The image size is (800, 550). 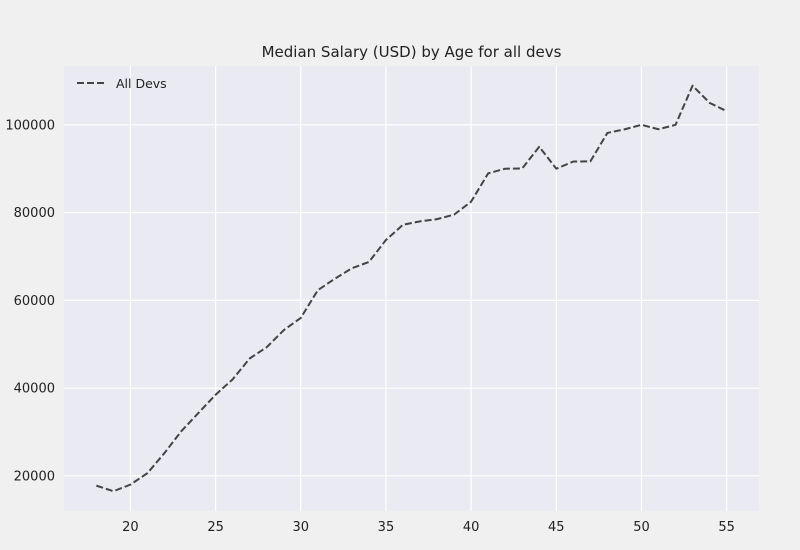 I want to click on legend-label-all-devs: All Devs, so click(x=141, y=83).